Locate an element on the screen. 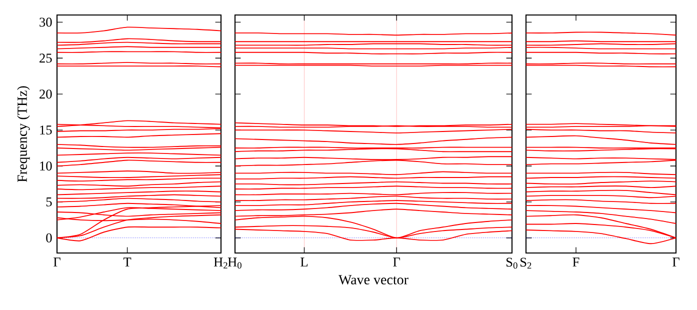 The image size is (697, 310). y-axis-title: Frequency (THz) is located at coordinates (23, 134).